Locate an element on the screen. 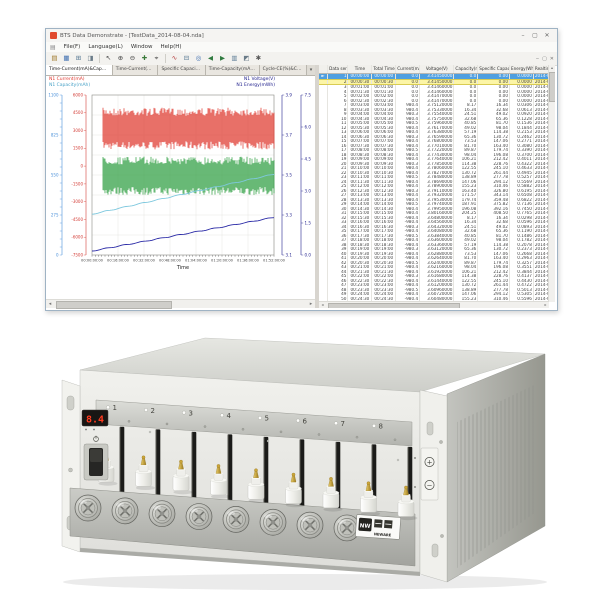  table-horizontal-scrollbar: ◂ ▸ is located at coordinates (434, 304).